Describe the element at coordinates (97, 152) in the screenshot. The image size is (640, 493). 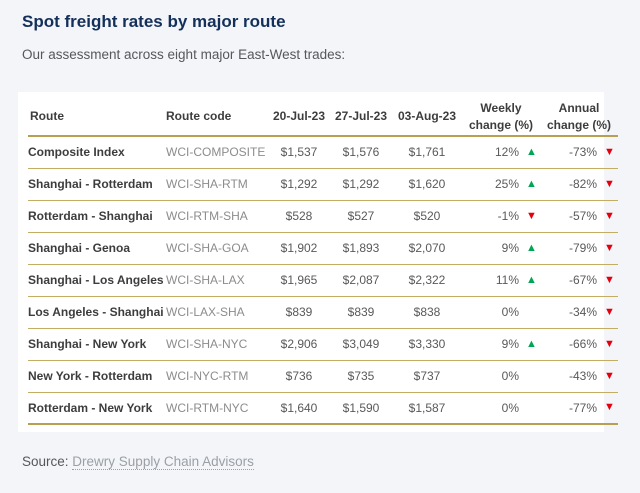
I see `route-name-cell: Composite Index` at that location.